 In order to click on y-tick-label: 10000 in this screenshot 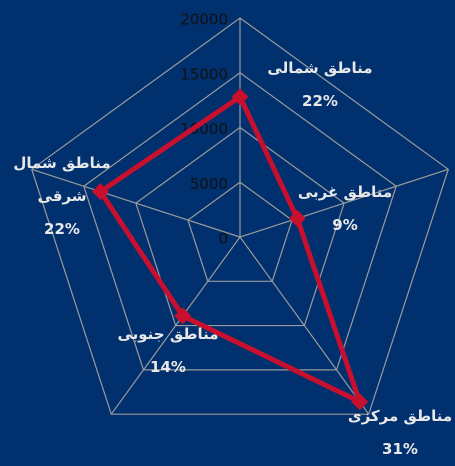, I will do `click(204, 129)`.